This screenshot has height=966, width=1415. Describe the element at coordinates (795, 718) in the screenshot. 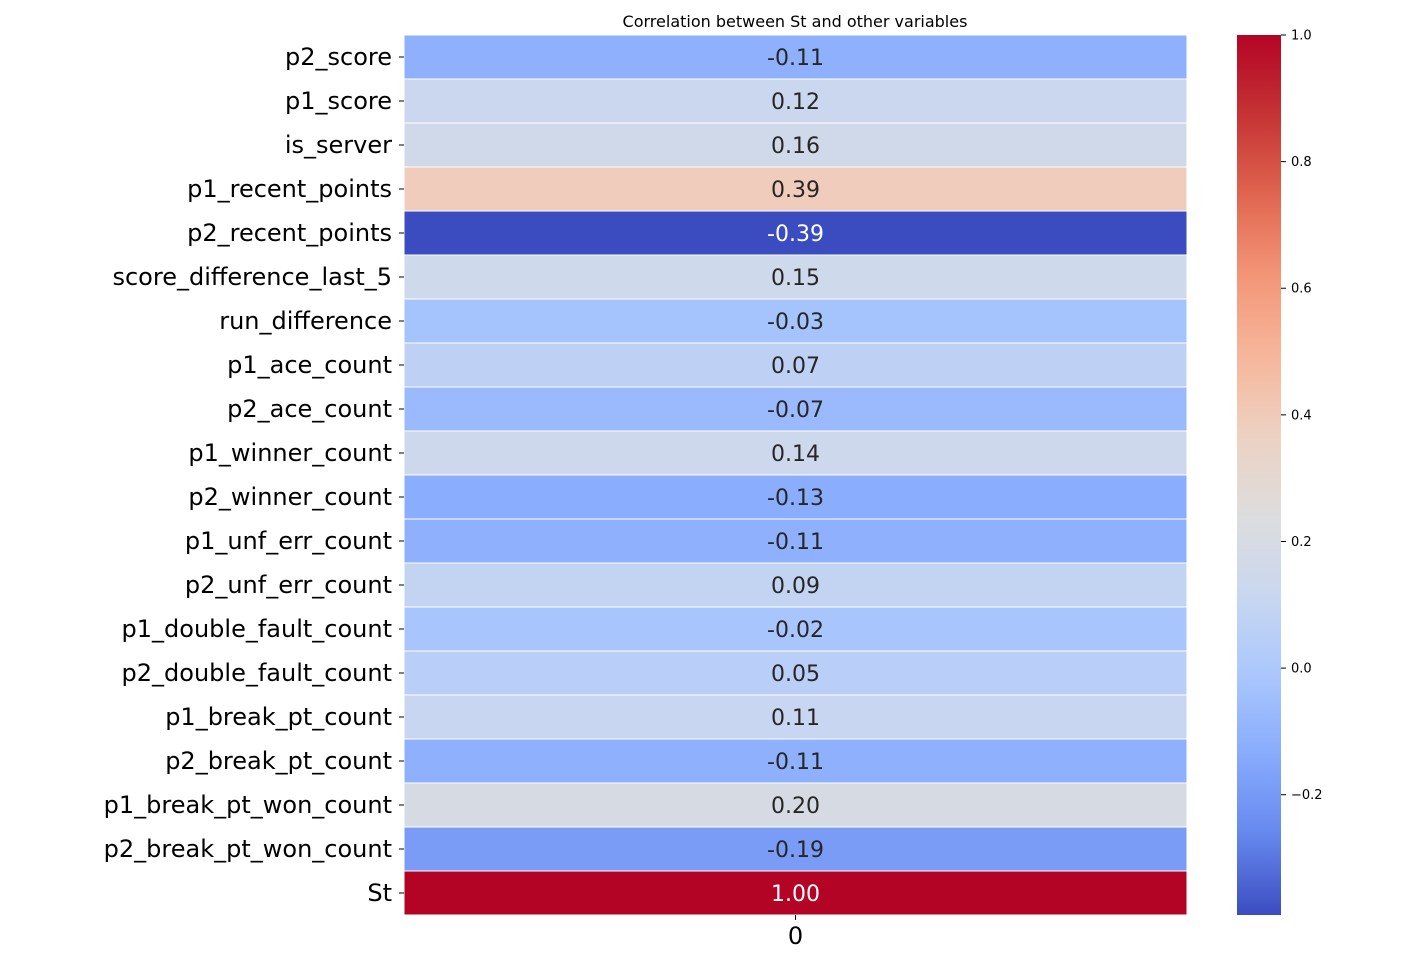

I see `cell-value-label: 0.11` at that location.